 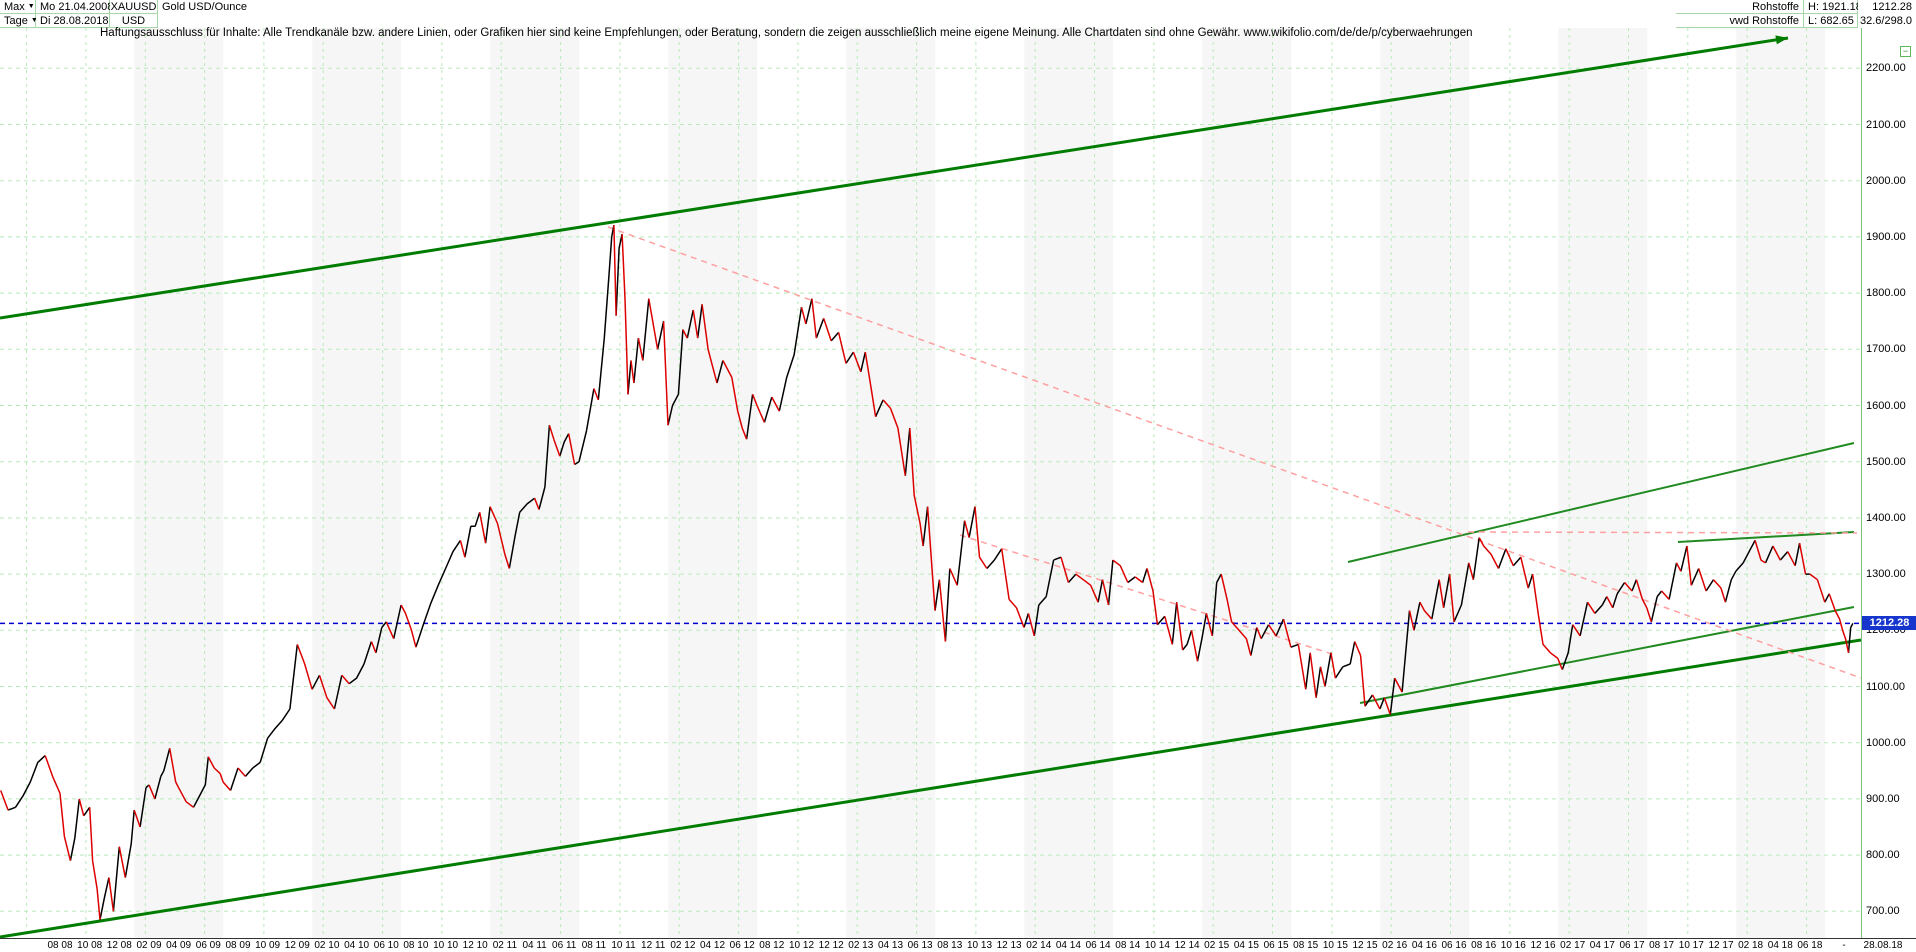 What do you see at coordinates (1632, 945) in the screenshot?
I see `x-axis-label: 06 17` at bounding box center [1632, 945].